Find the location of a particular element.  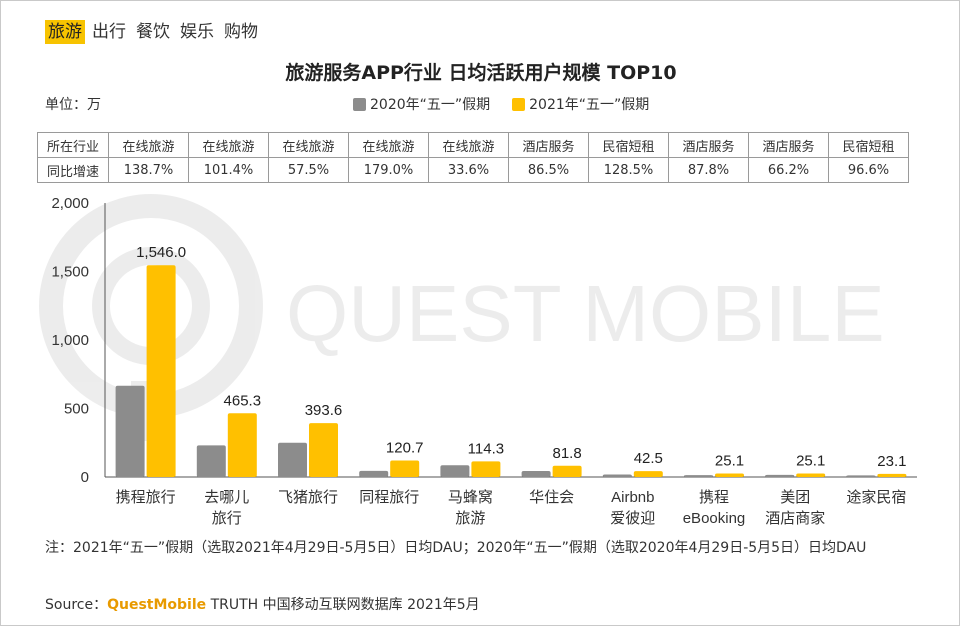

data-label: 465.3 is located at coordinates (243, 400).